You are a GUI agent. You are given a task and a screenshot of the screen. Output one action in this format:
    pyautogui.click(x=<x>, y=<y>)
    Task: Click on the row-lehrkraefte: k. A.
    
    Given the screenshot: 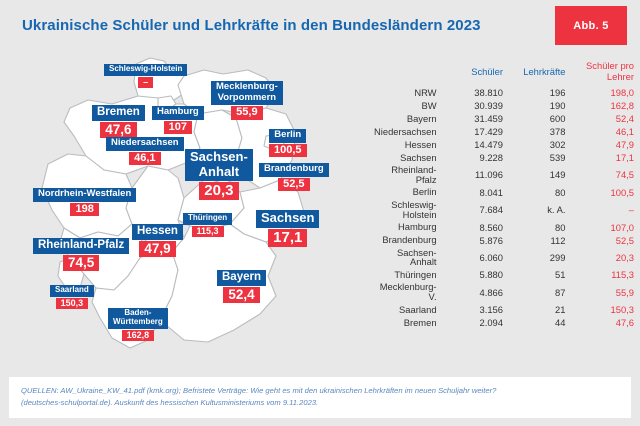 What is the action you would take?
    pyautogui.click(x=556, y=210)
    